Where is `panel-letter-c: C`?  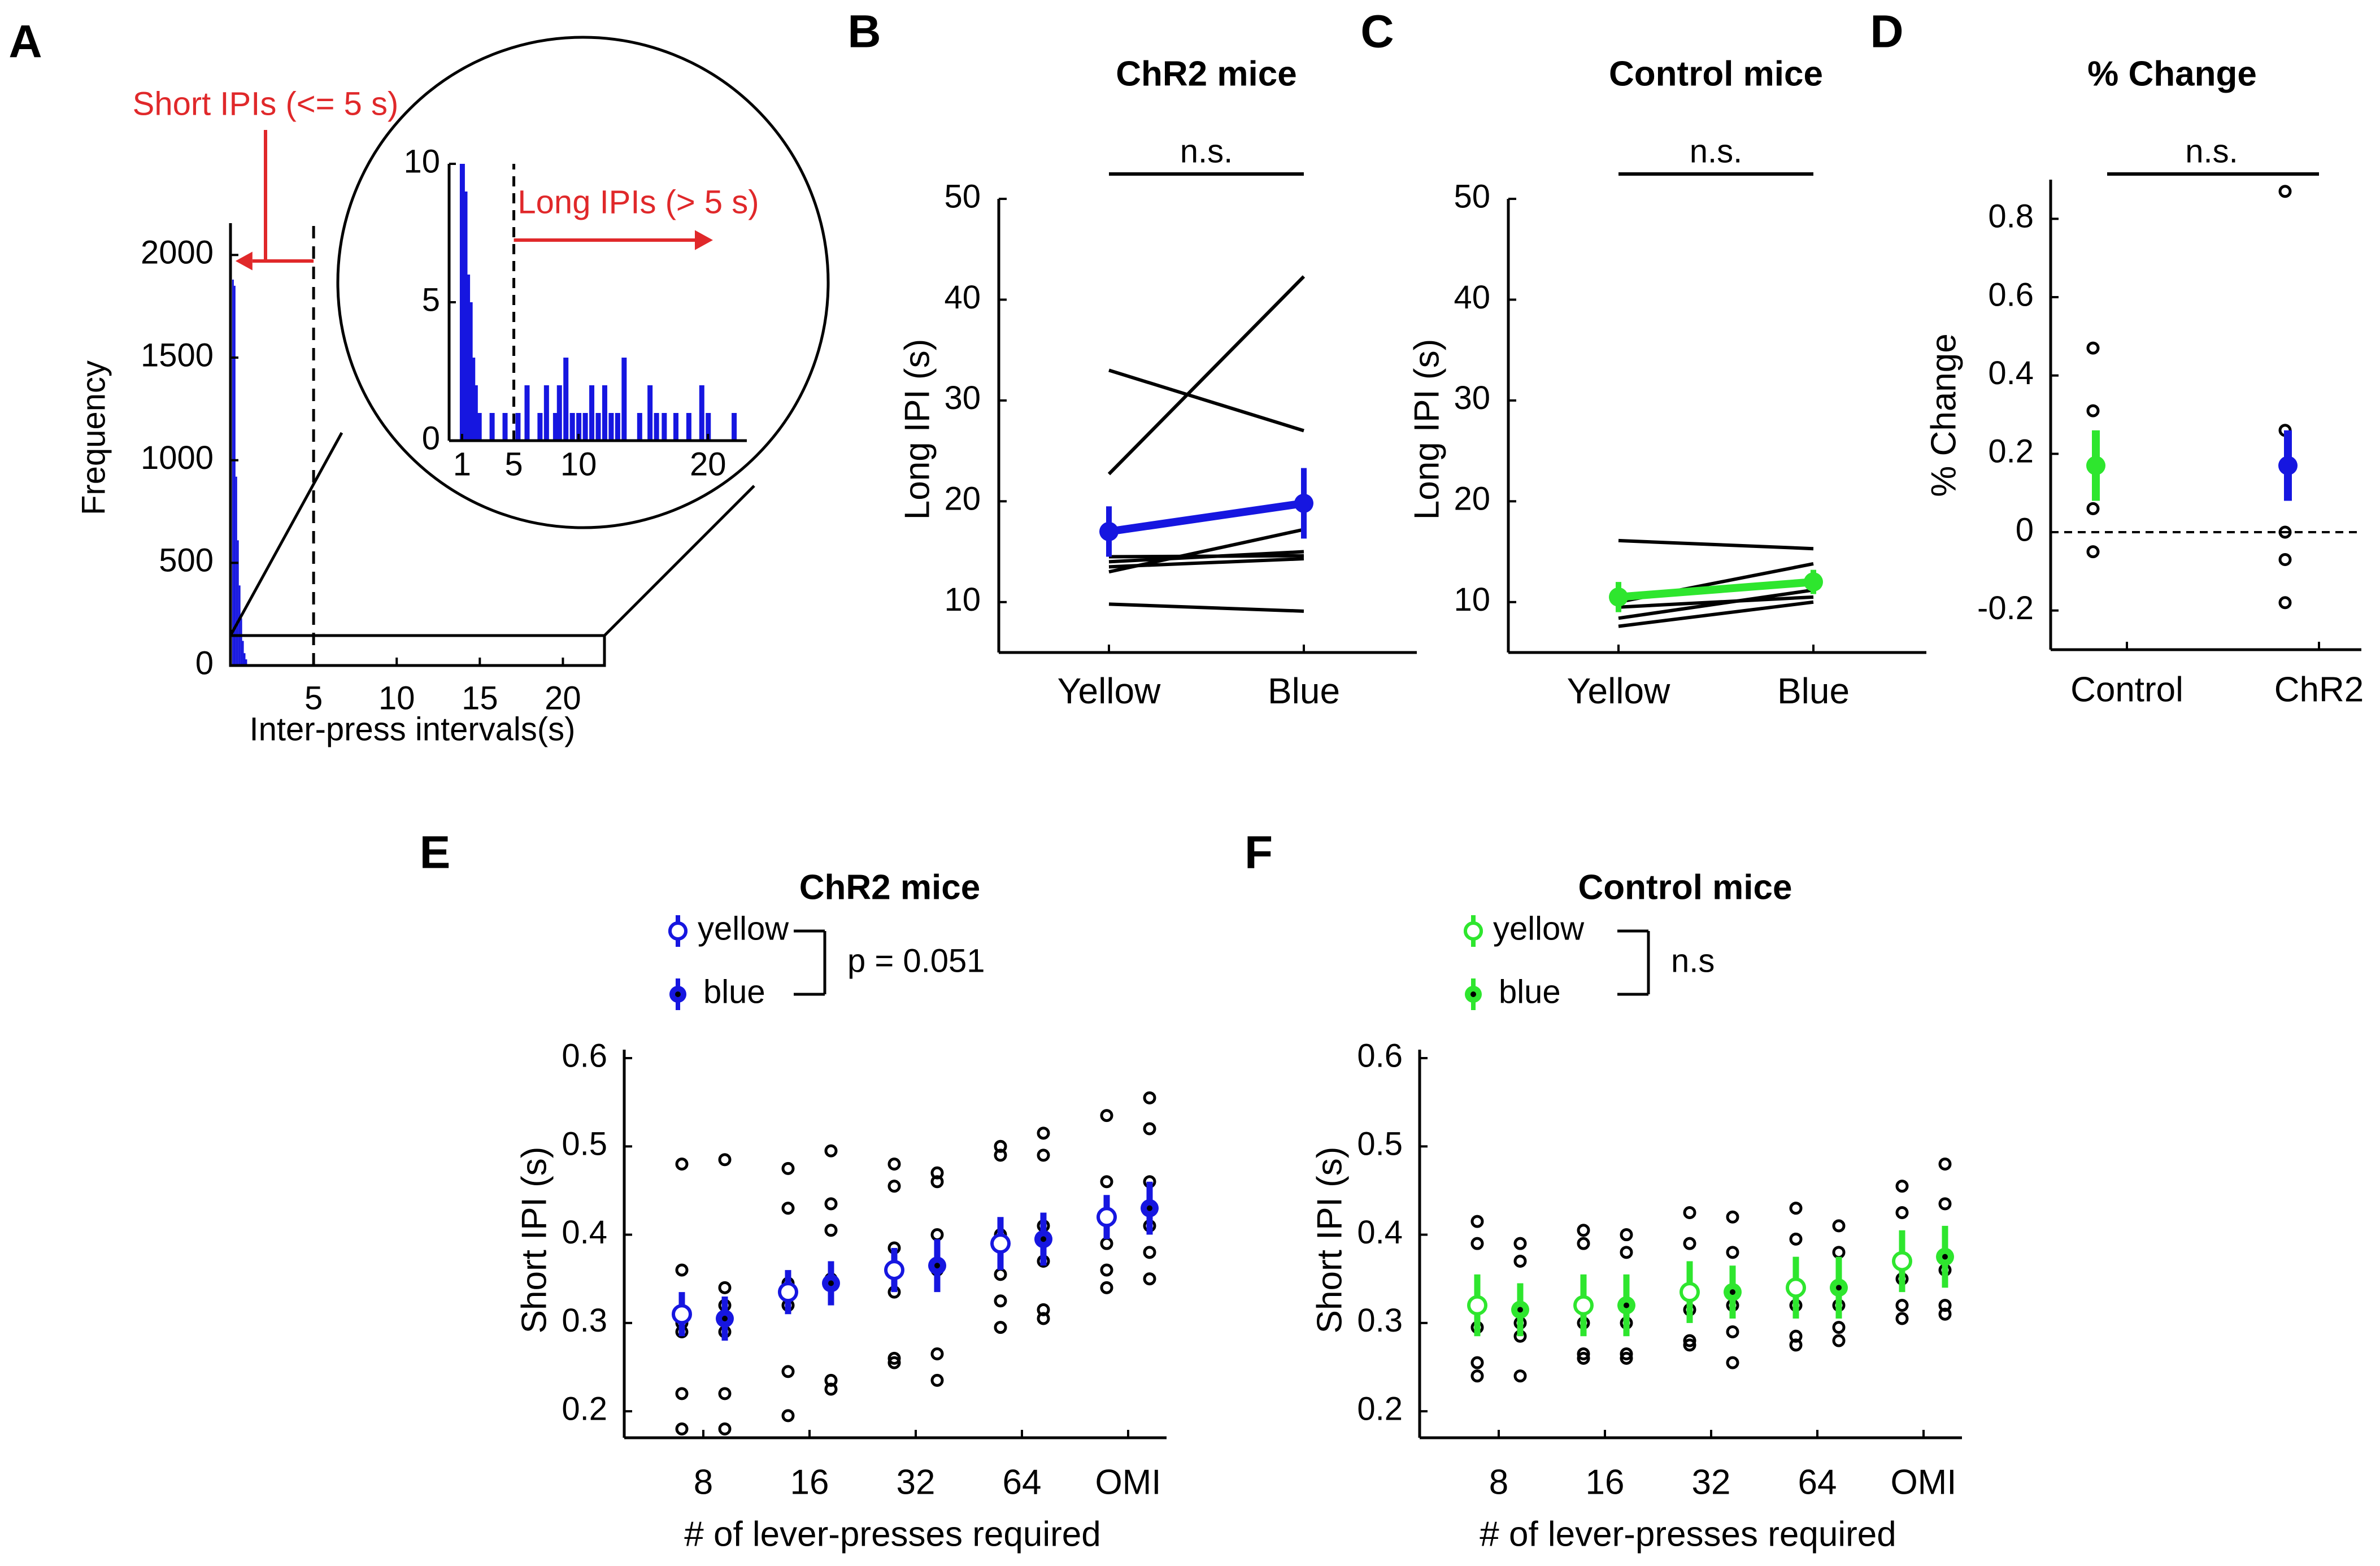
panel-letter-c: C is located at coordinates (1377, 32).